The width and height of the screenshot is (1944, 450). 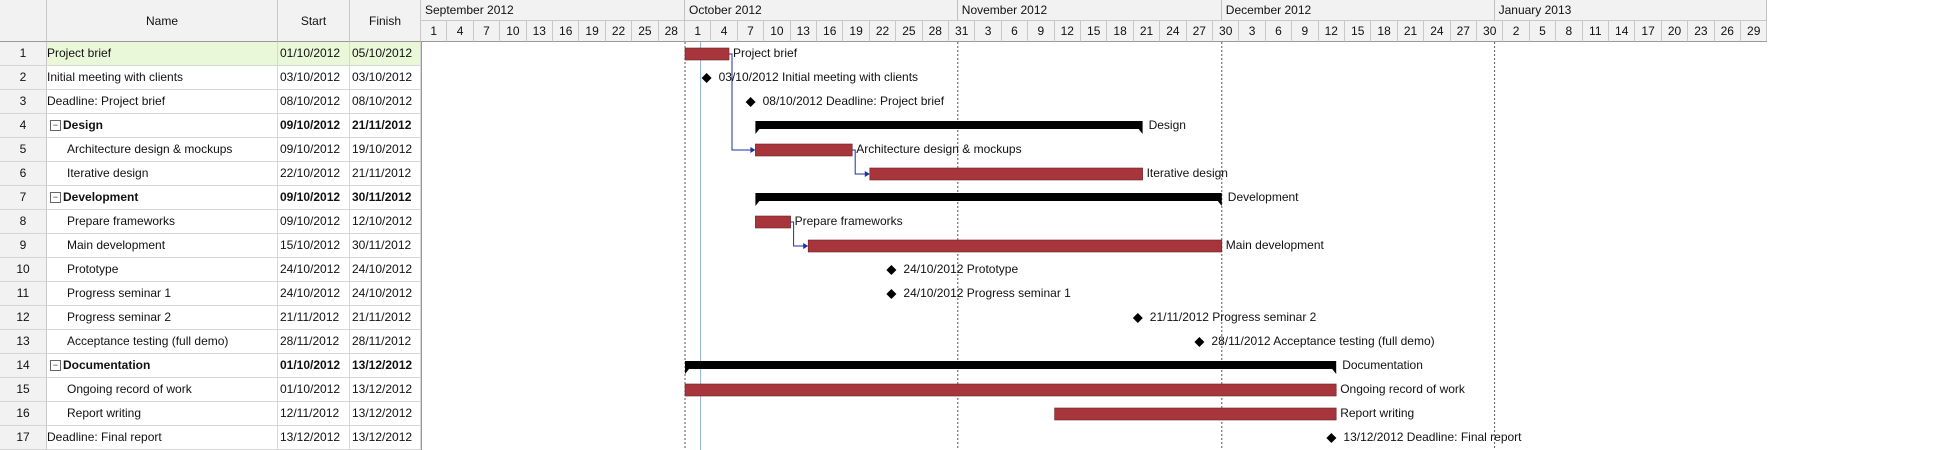 What do you see at coordinates (23, 221) in the screenshot?
I see `row-id: 8` at bounding box center [23, 221].